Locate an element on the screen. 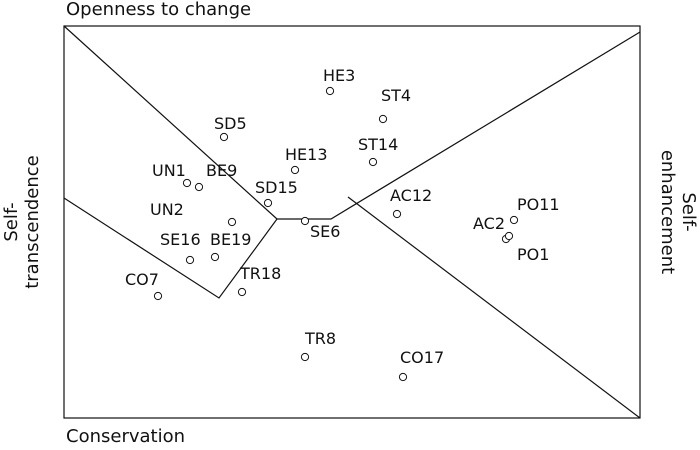  axis-label-left-line2: transcendence is located at coordinates (32, 222).